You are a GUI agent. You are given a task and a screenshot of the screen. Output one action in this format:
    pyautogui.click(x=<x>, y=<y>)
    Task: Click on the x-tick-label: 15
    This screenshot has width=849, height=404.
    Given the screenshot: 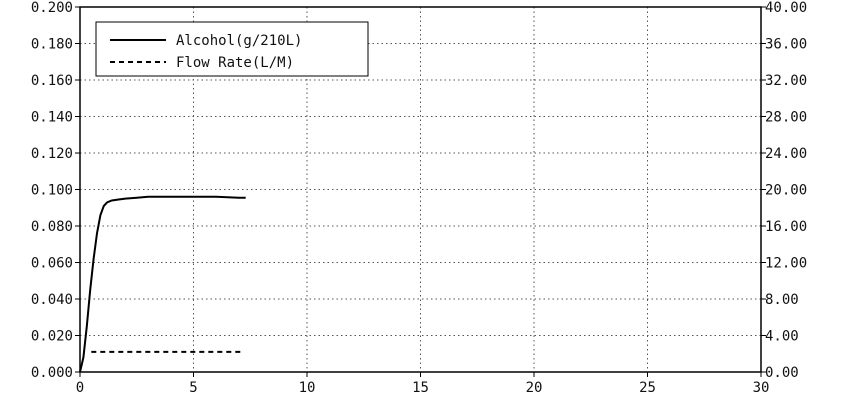 What is the action you would take?
    pyautogui.click(x=420, y=388)
    